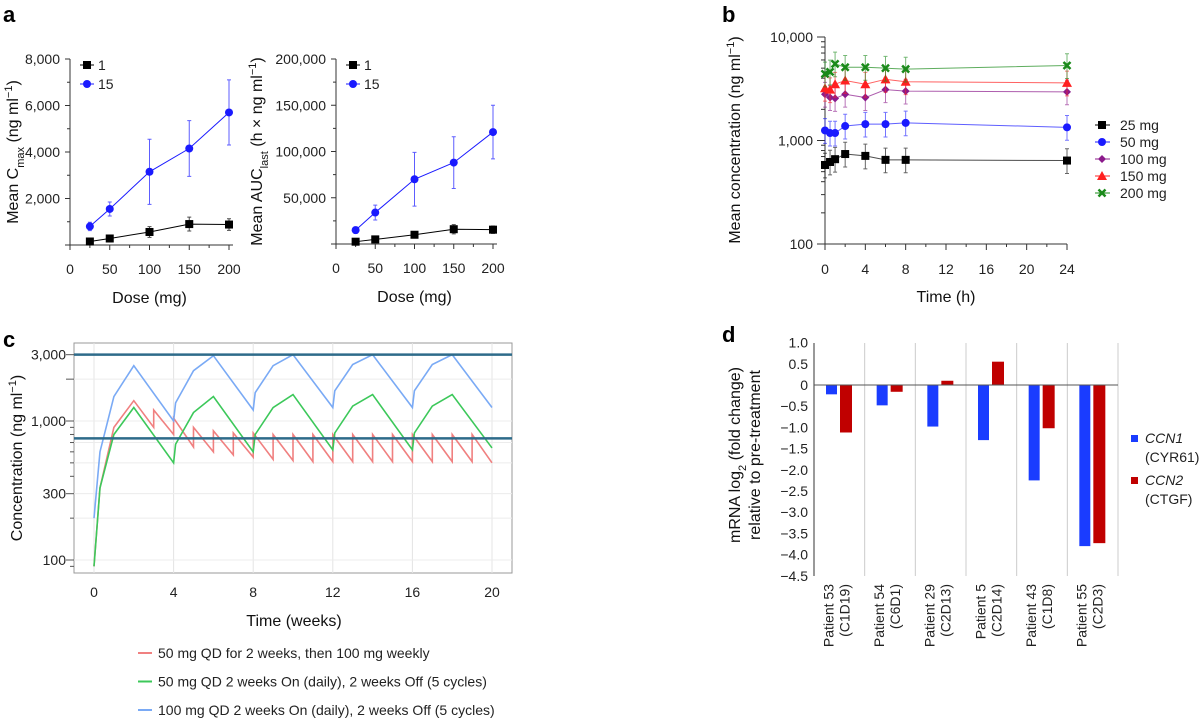 This screenshot has height=718, width=1200. What do you see at coordinates (794, 512) in the screenshot?
I see `y-tick-label: −3.0` at bounding box center [794, 512].